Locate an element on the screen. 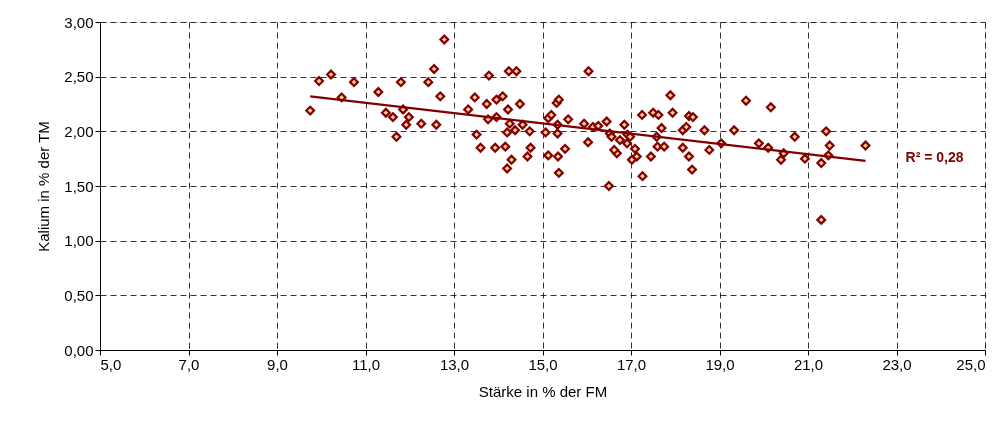  x-tick-label: 11,0 is located at coordinates (366, 364).